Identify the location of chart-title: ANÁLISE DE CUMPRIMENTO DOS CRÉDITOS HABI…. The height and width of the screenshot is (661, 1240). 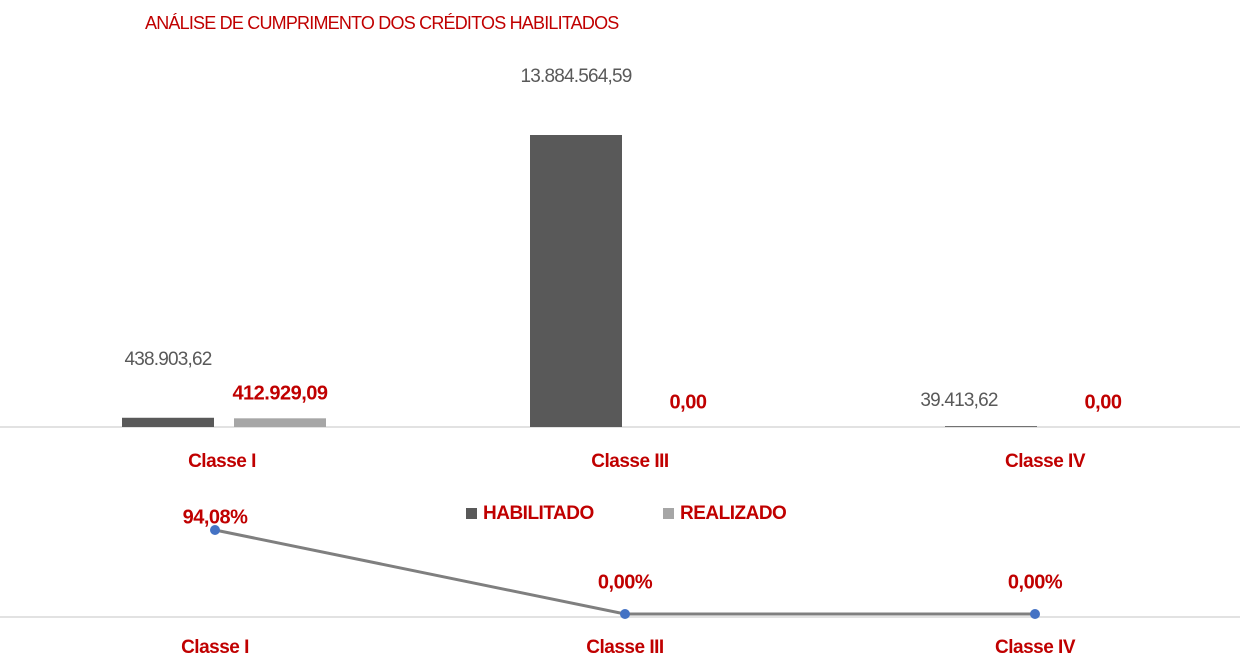
(382, 23).